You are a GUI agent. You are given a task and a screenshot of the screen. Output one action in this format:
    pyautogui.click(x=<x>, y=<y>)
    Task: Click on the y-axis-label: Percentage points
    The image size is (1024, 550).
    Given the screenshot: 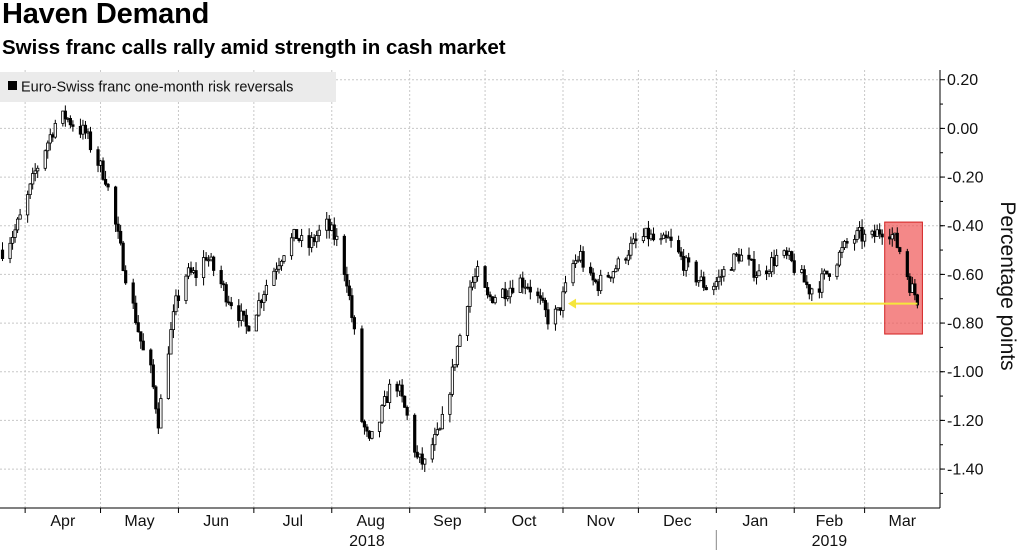 What is the action you would take?
    pyautogui.click(x=1007, y=285)
    